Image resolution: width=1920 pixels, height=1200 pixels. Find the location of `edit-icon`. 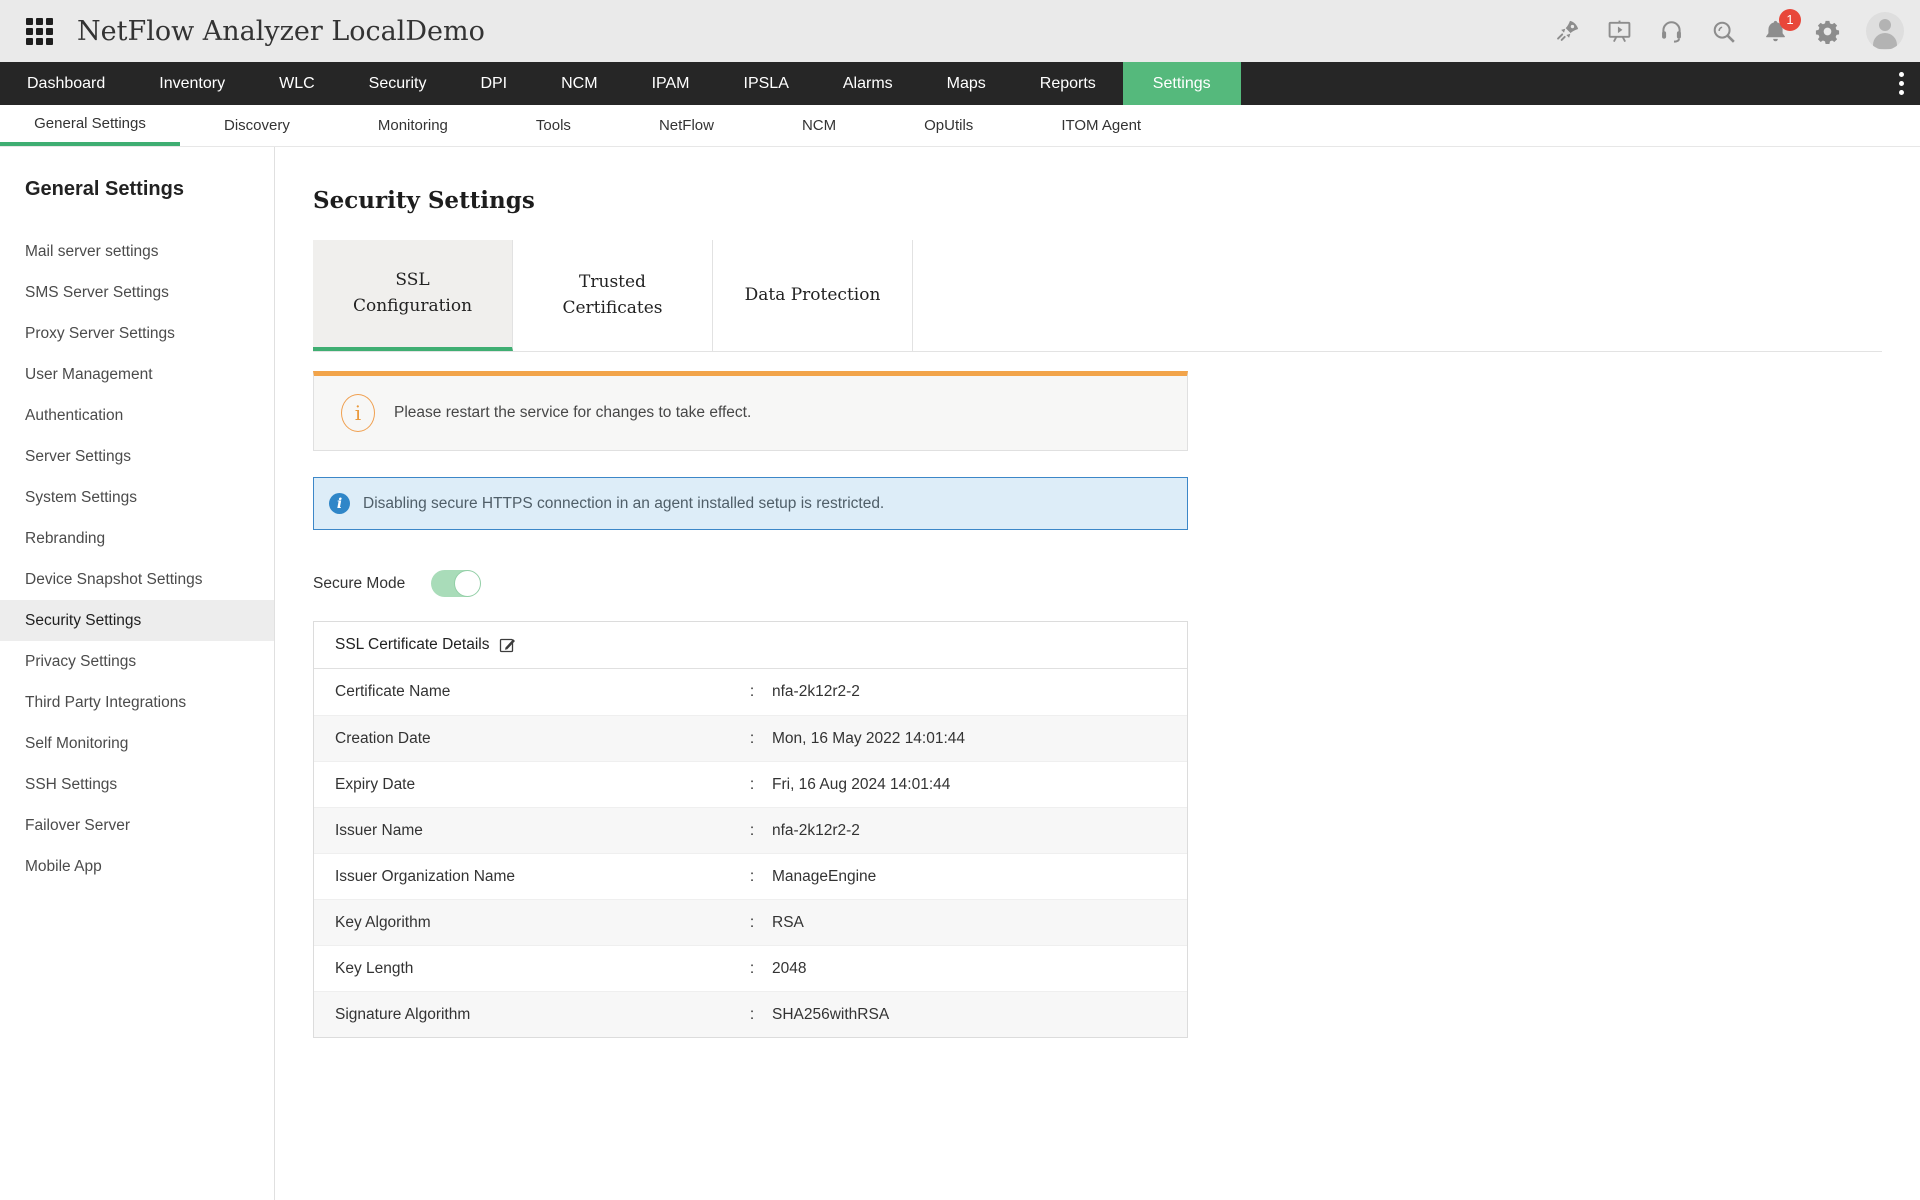

edit-icon is located at coordinates (508, 645).